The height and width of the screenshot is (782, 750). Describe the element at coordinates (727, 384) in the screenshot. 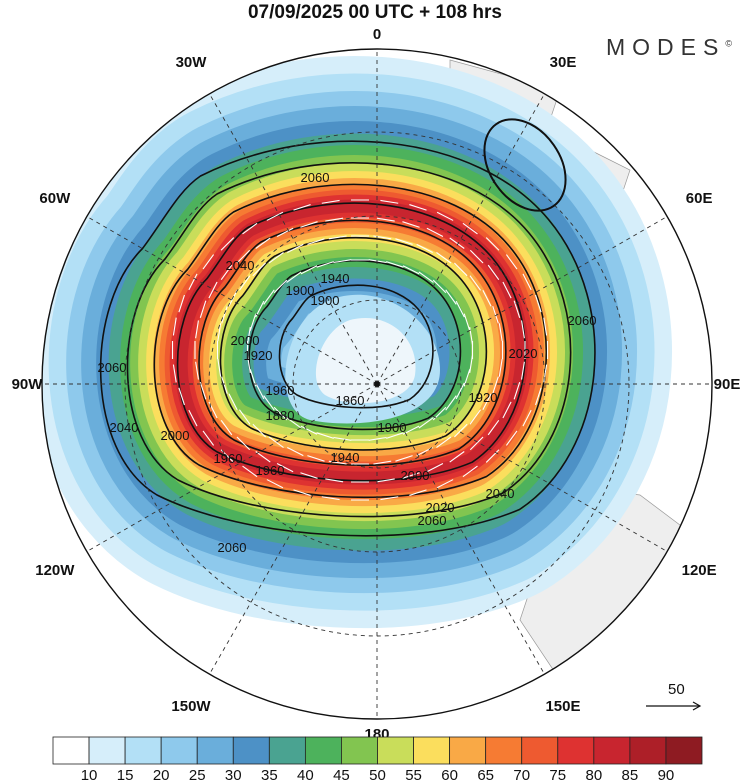

I see `longitude-label: 90E` at that location.